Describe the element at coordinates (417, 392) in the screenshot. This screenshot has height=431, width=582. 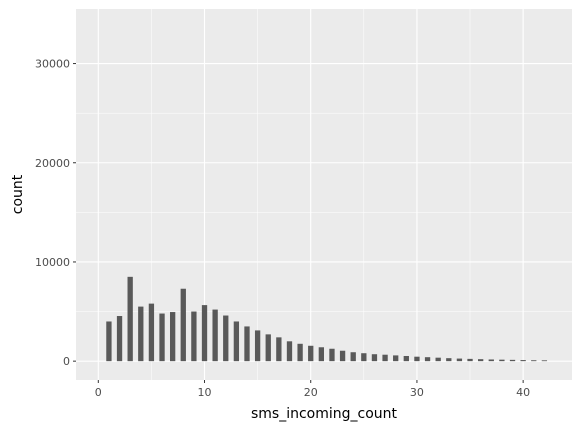
I see `x-tick-label: 30` at that location.